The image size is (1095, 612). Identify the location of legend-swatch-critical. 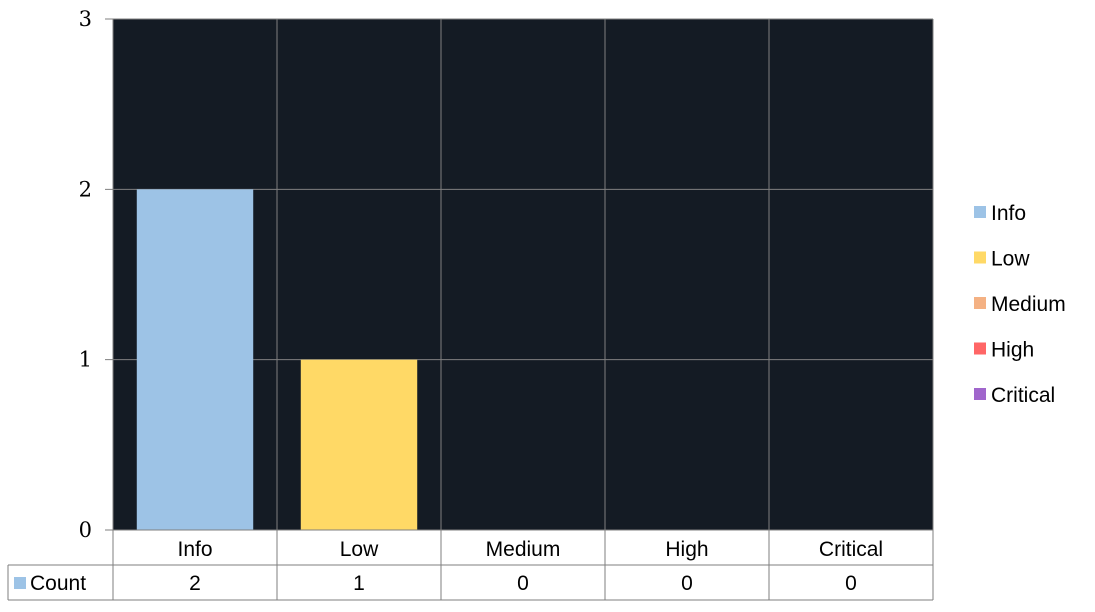
(980, 394).